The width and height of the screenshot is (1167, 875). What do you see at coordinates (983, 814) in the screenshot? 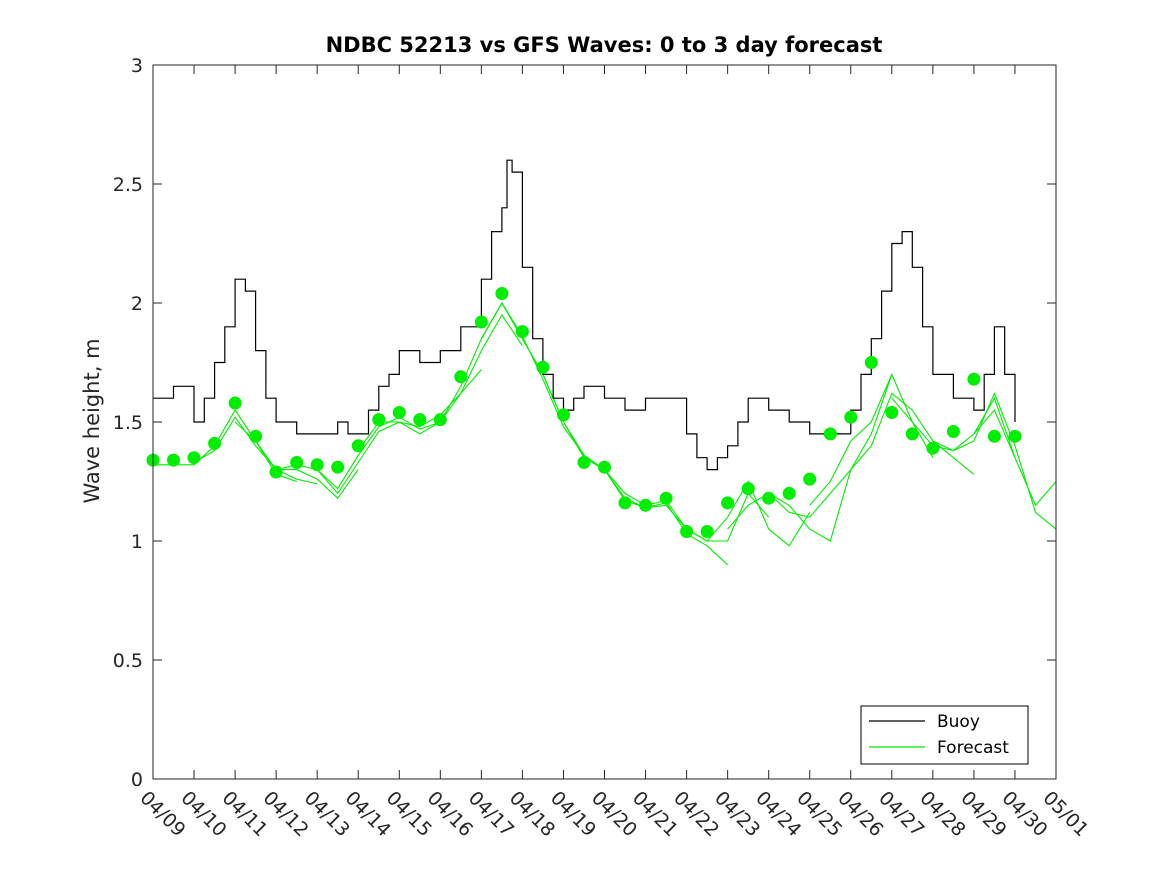
I see `x-tick-label: 04/29` at bounding box center [983, 814].